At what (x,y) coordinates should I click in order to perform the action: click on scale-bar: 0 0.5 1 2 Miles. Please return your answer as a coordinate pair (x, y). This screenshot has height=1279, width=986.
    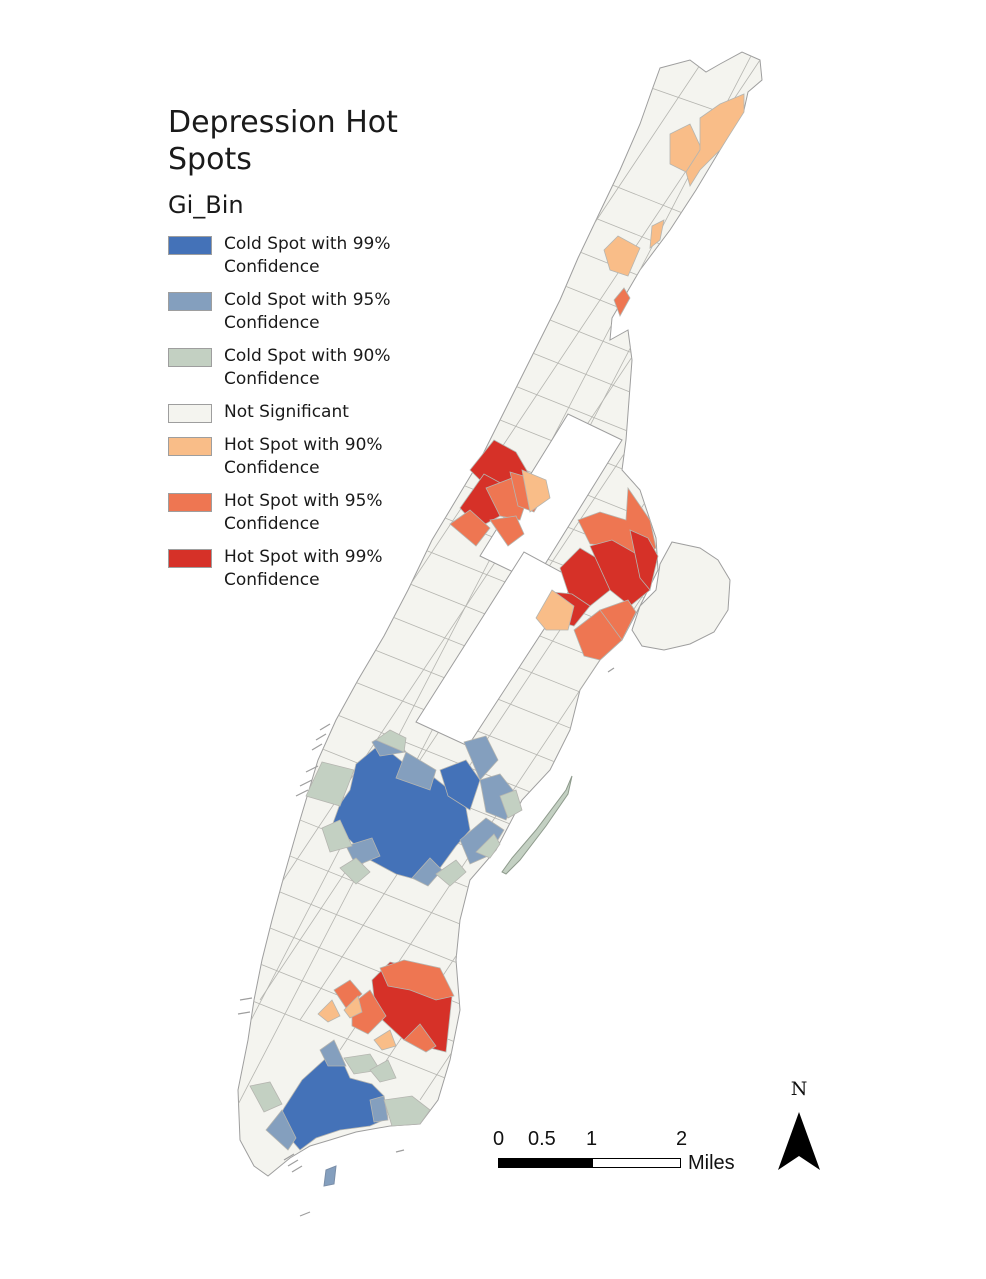
    Looking at the image, I should click on (624, 1153).